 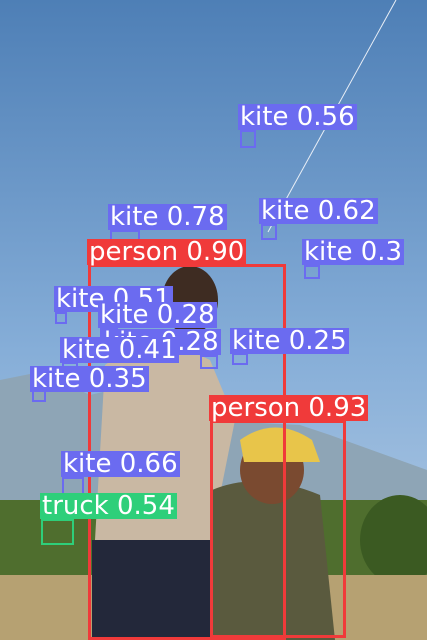 What do you see at coordinates (393, 540) in the screenshot?
I see `tree-right` at bounding box center [393, 540].